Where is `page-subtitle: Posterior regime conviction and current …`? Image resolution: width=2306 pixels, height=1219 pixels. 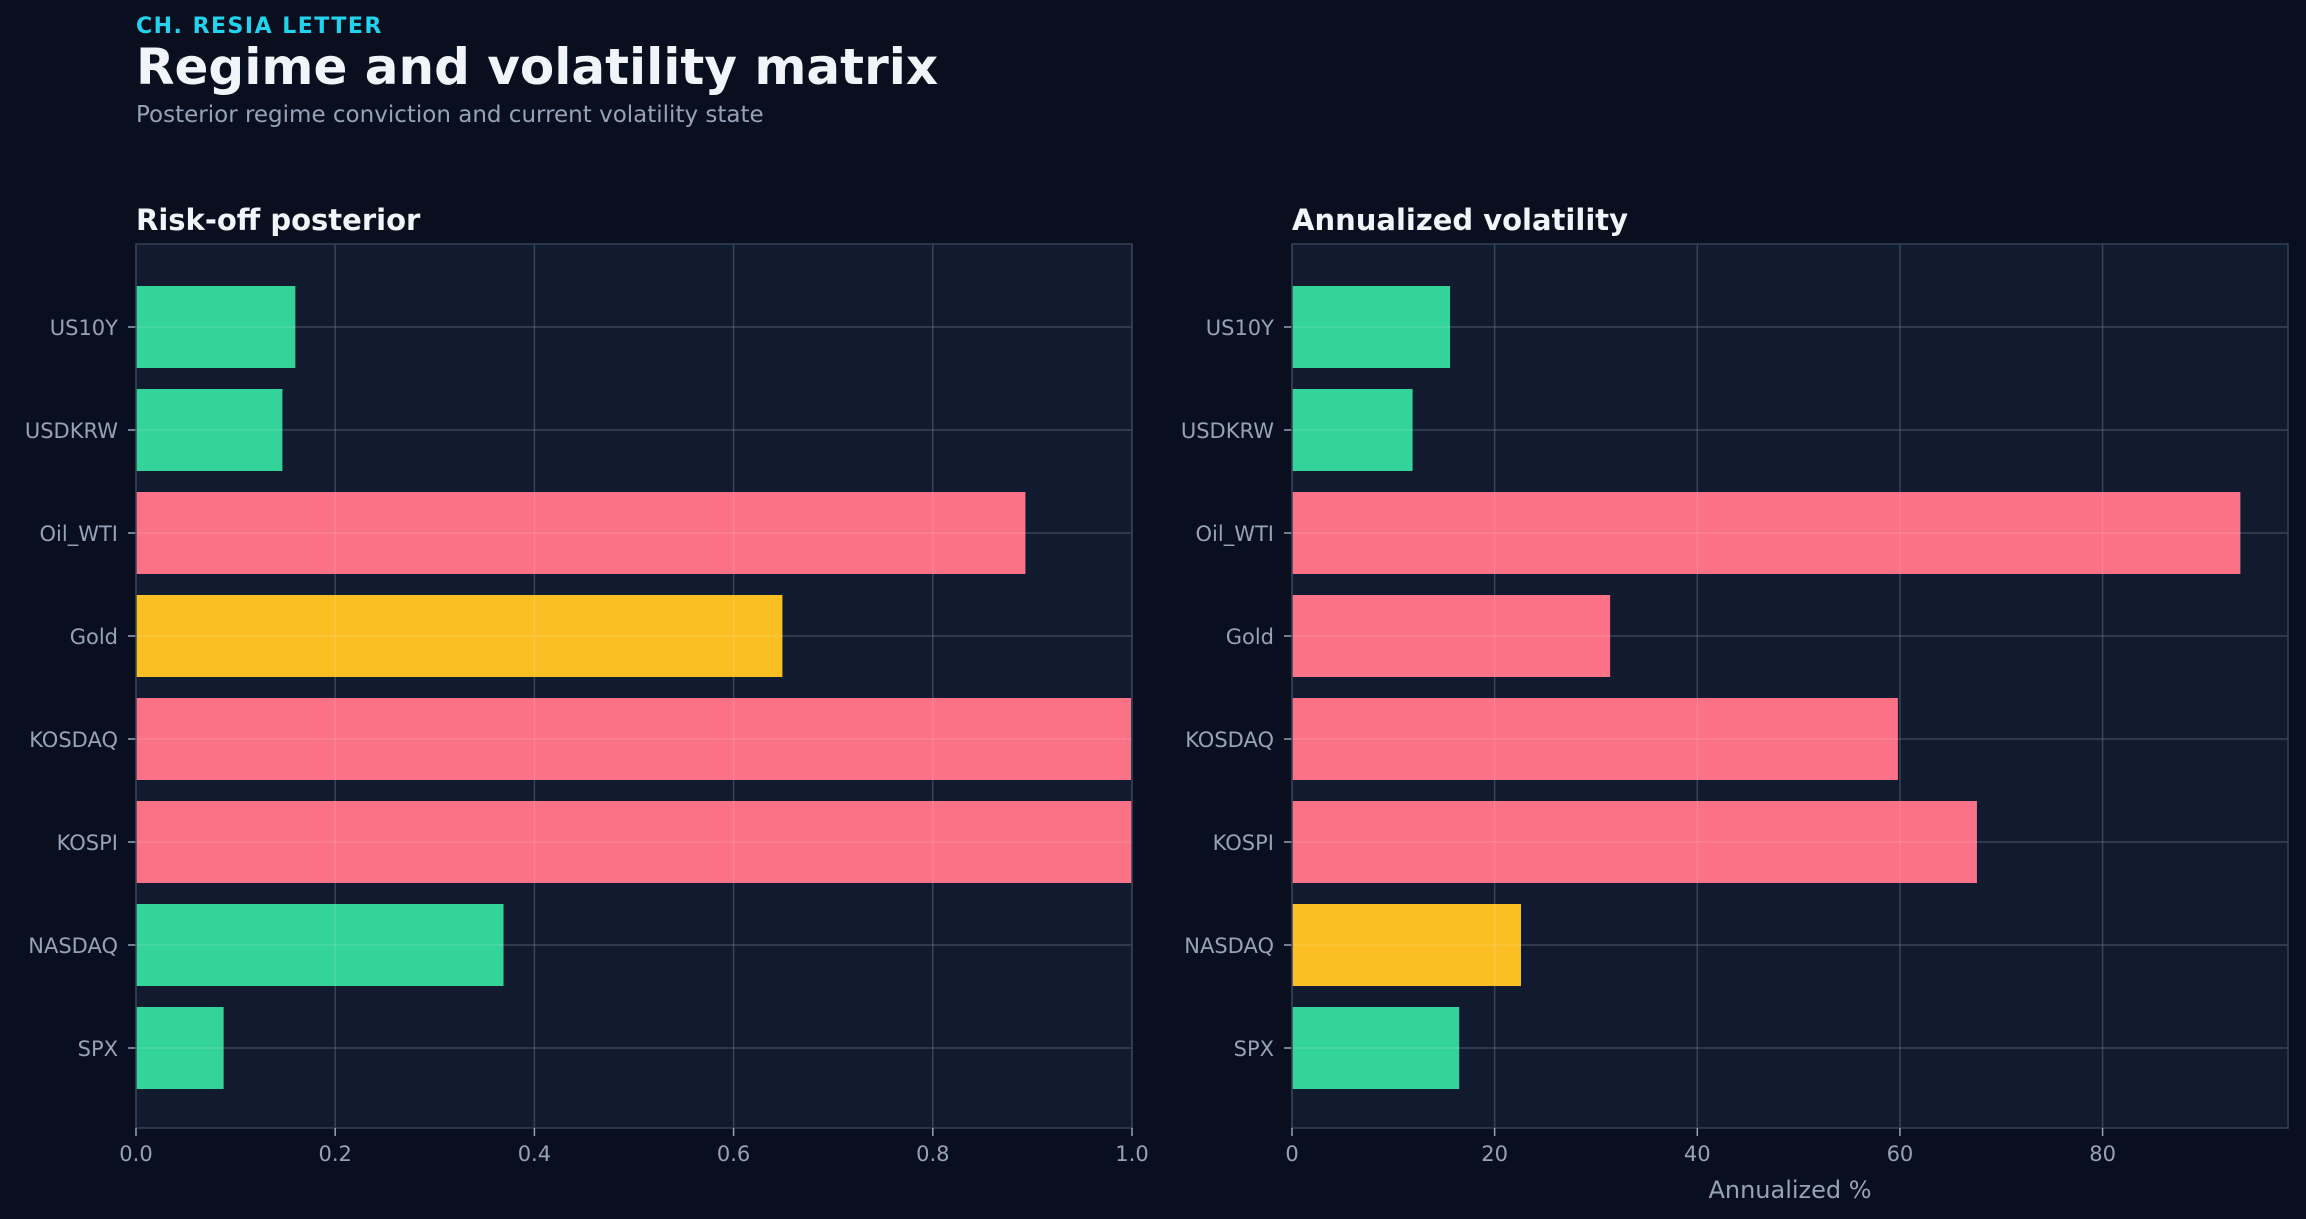 page-subtitle: Posterior regime conviction and current … is located at coordinates (450, 115).